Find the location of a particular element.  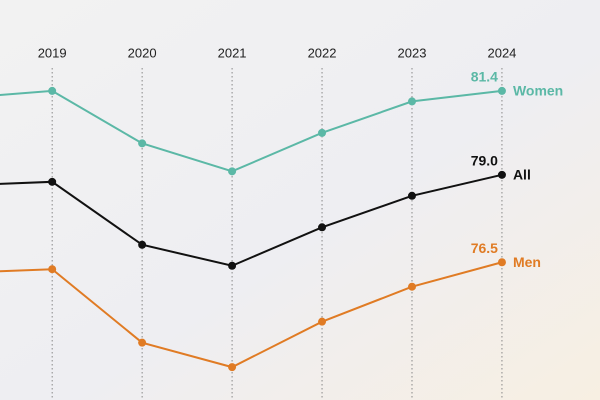

value-label: 79.0 is located at coordinates (484, 161).